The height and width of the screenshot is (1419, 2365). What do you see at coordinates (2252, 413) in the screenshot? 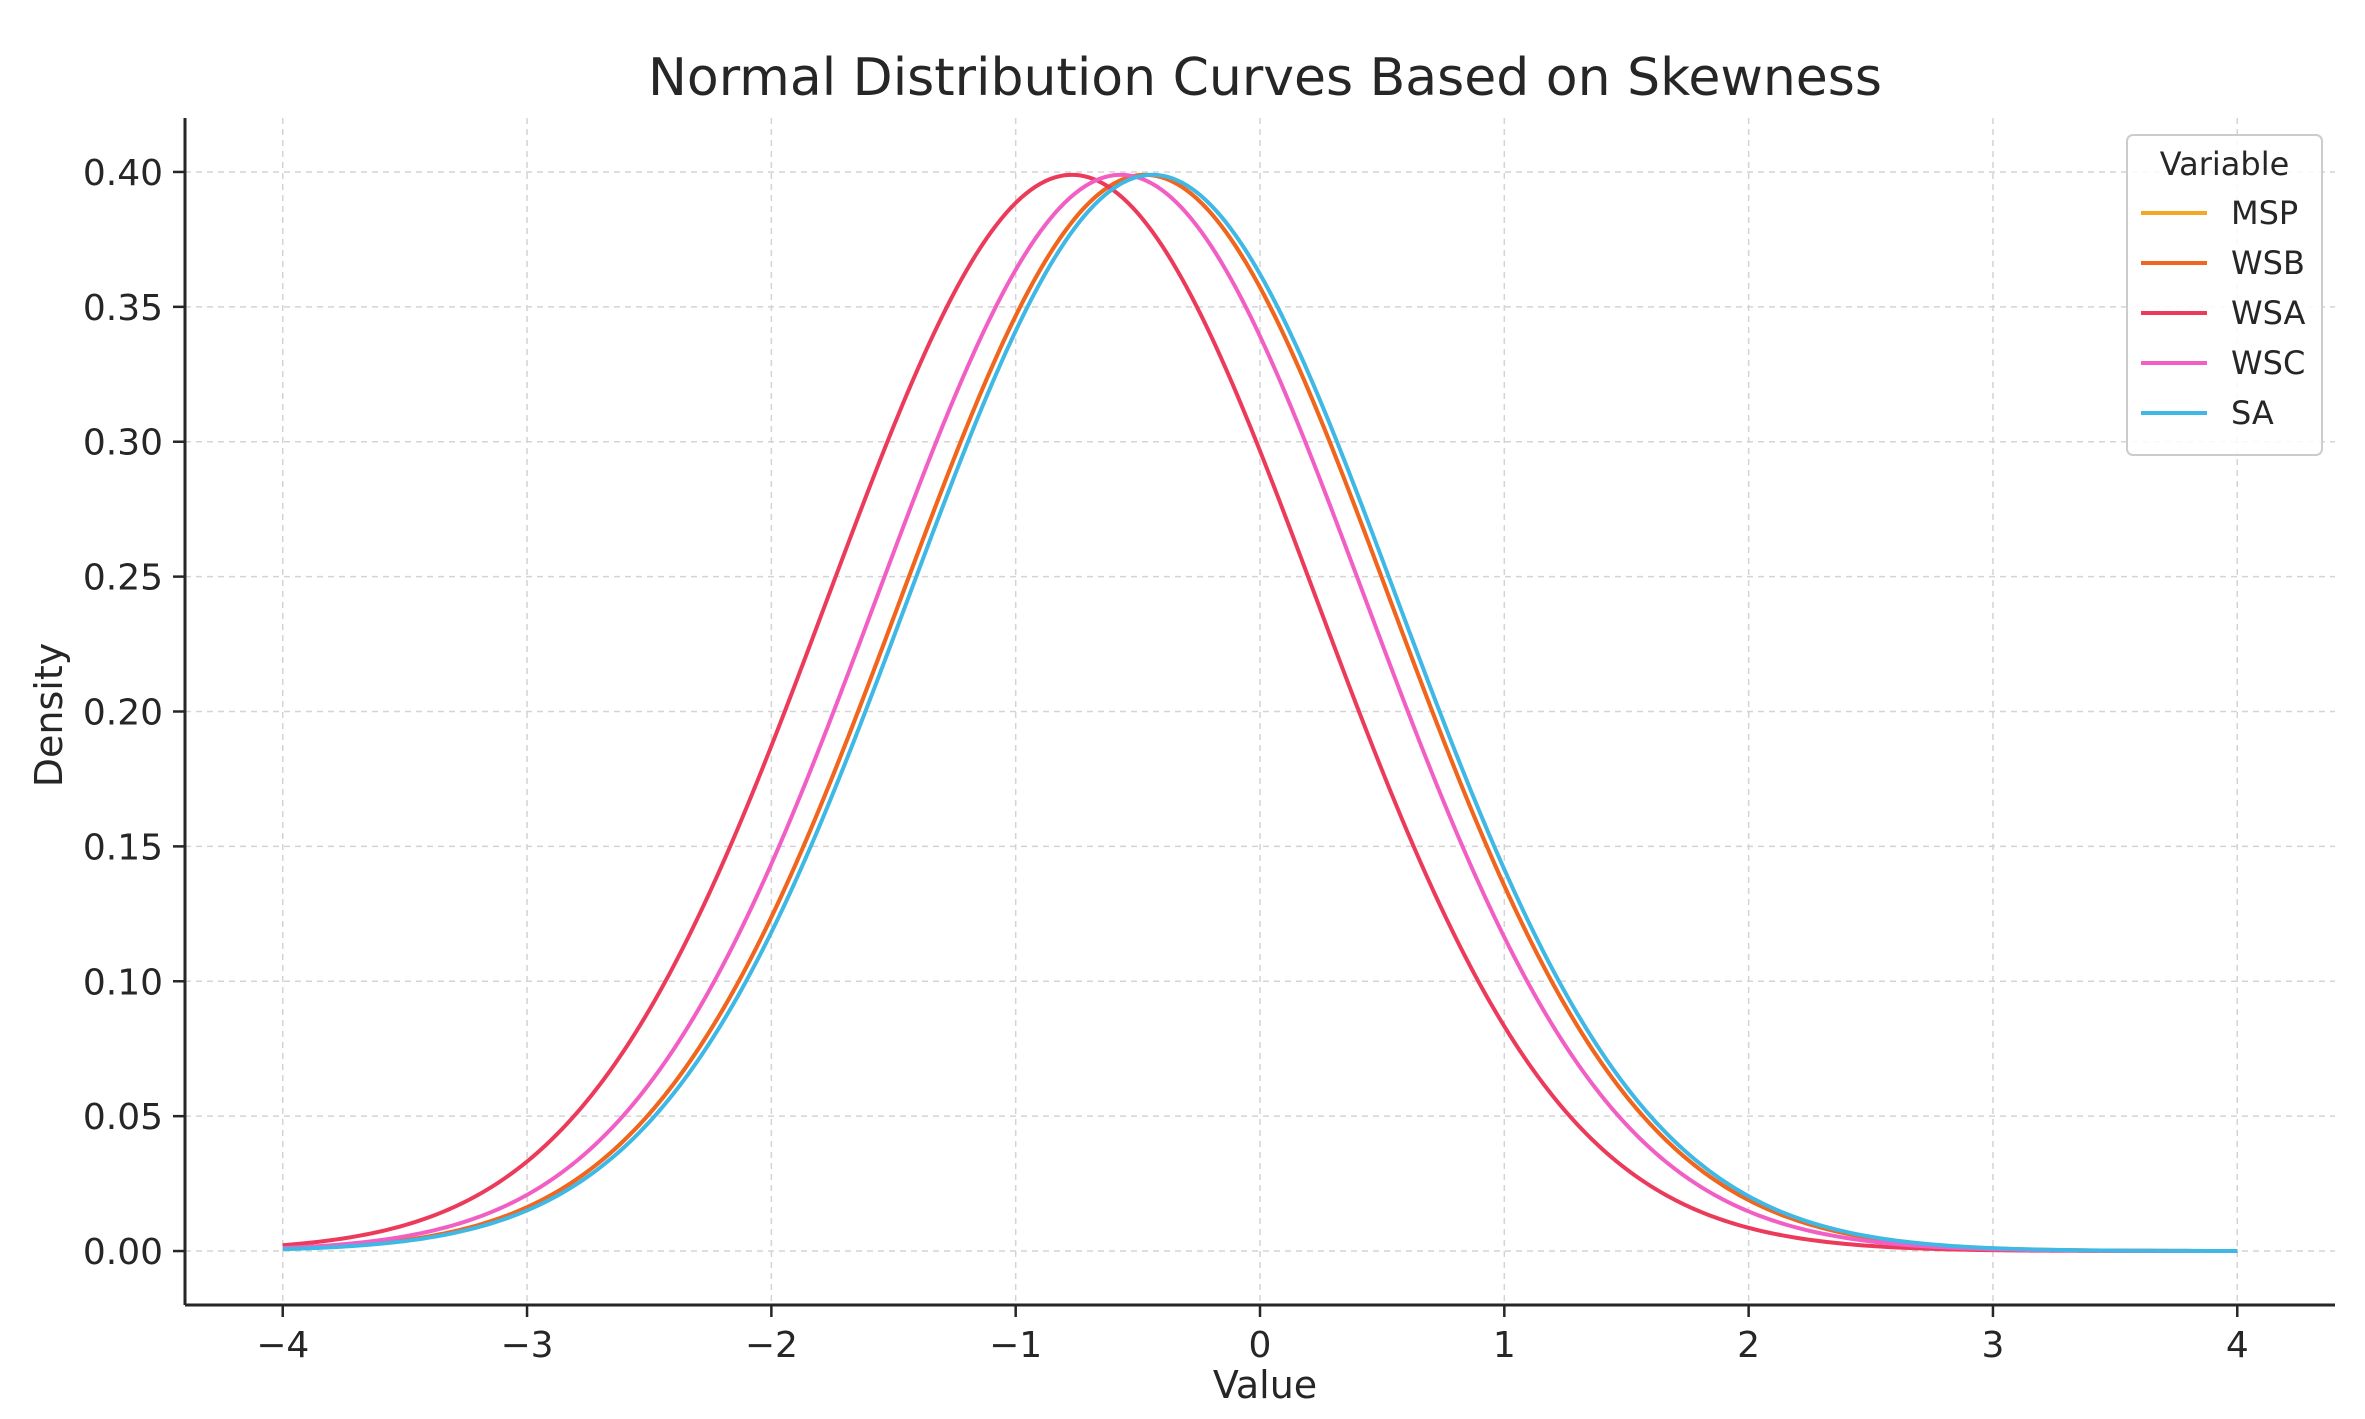
I see `legend-label-sa: SA` at bounding box center [2252, 413].